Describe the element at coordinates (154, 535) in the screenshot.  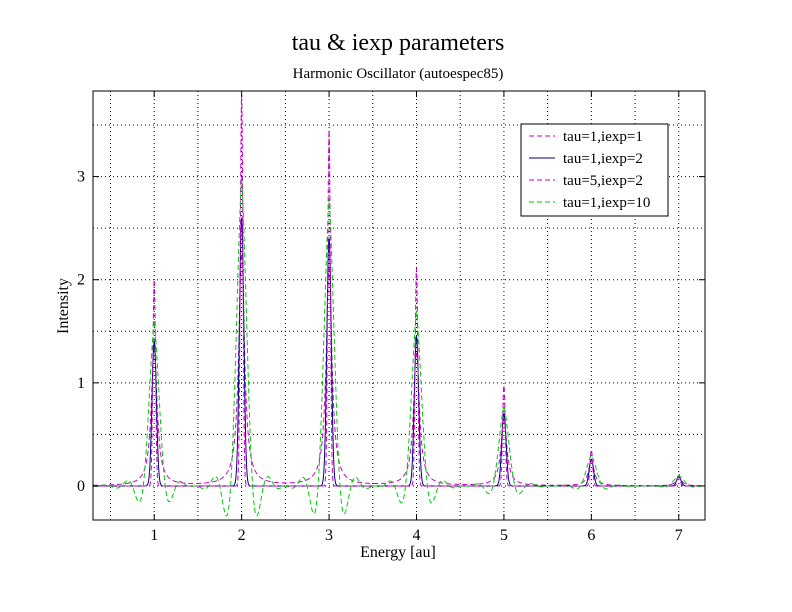
I see `x-tick-label: 1` at that location.